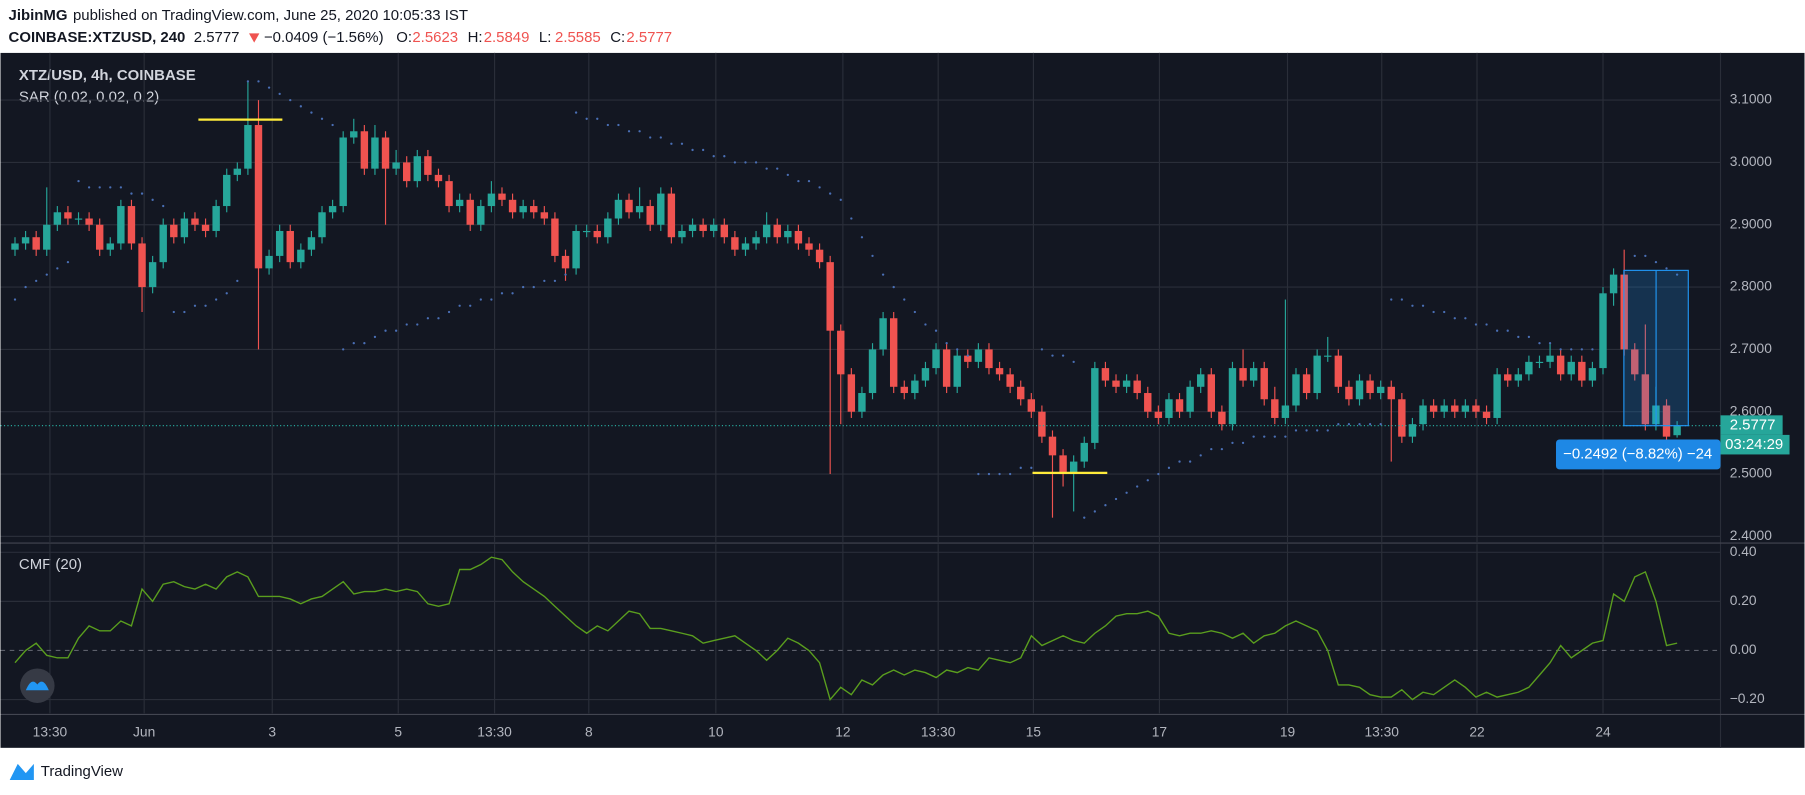 The height and width of the screenshot is (795, 1805). What do you see at coordinates (272, 732) in the screenshot?
I see `x-tick-label: 3` at bounding box center [272, 732].